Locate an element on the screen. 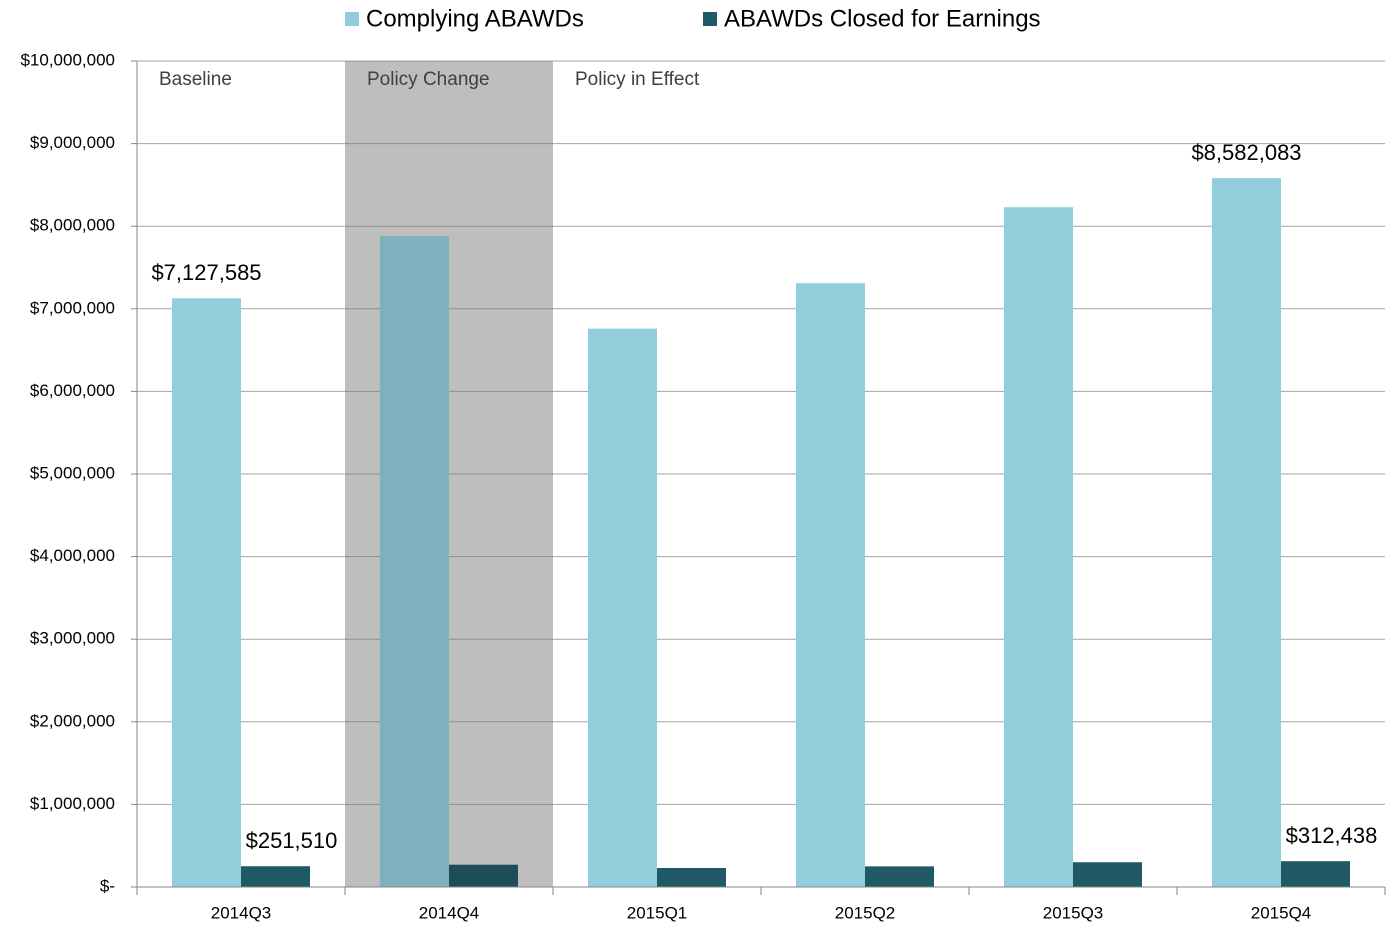 The width and height of the screenshot is (1390, 926). y-tick-label: $3,000,000 is located at coordinates (72, 638).